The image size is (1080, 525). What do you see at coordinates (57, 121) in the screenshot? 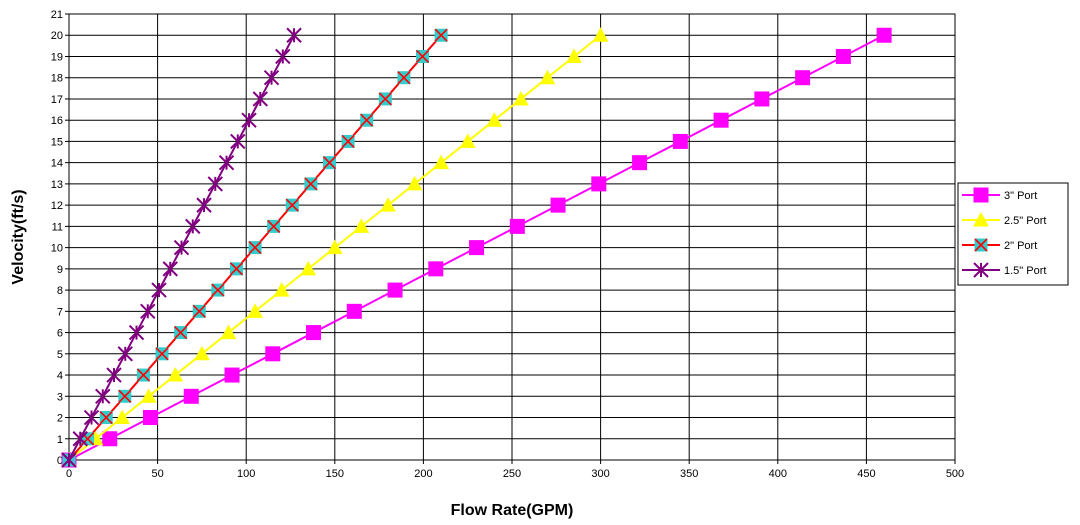
I see `y-tick-label: 16` at bounding box center [57, 121].